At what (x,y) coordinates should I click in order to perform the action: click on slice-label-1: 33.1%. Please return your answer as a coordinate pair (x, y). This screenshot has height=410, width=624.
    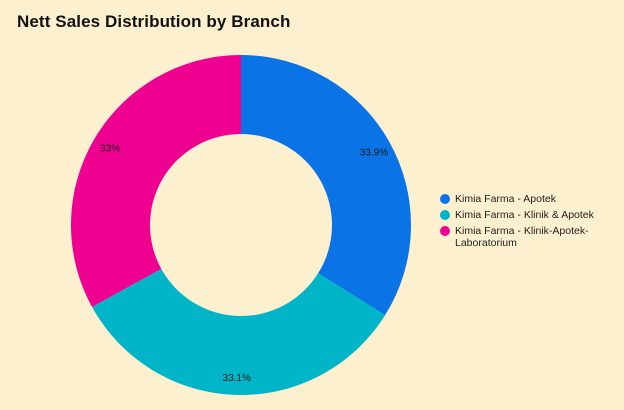
    Looking at the image, I should click on (237, 378).